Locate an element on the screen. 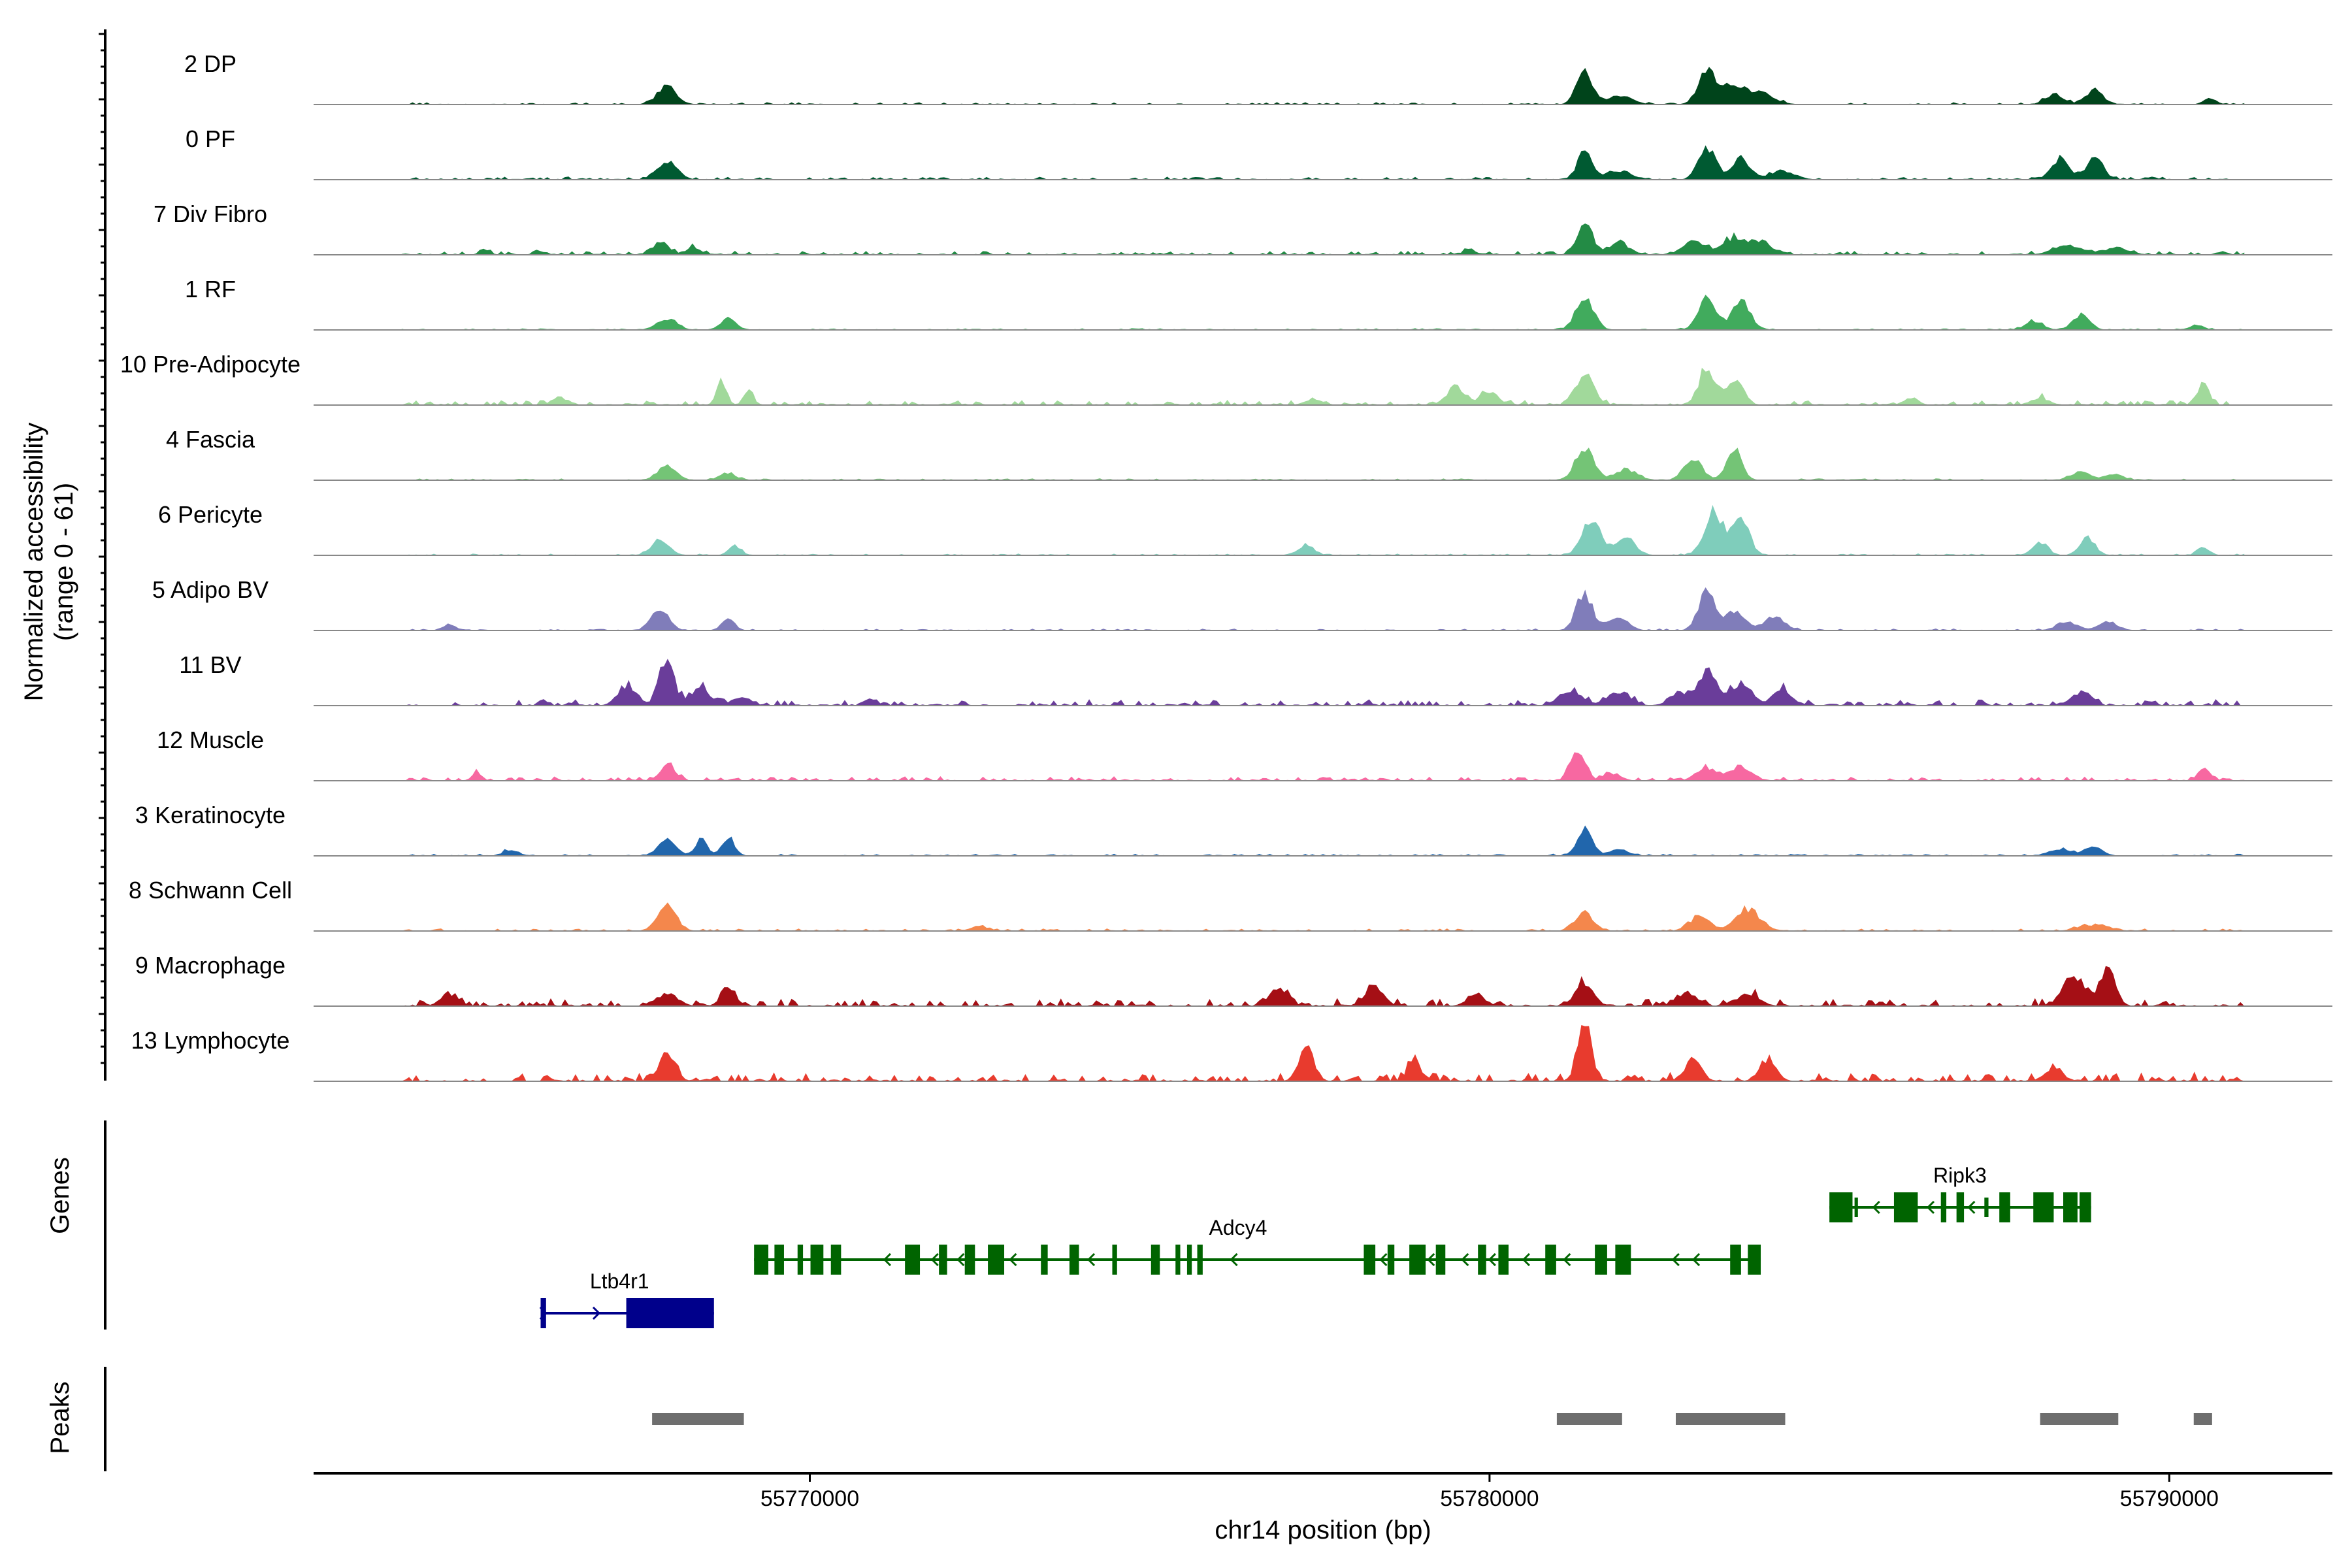  x-axis-ticks: 55770000 55780000 55790000 is located at coordinates (1489, 1492).